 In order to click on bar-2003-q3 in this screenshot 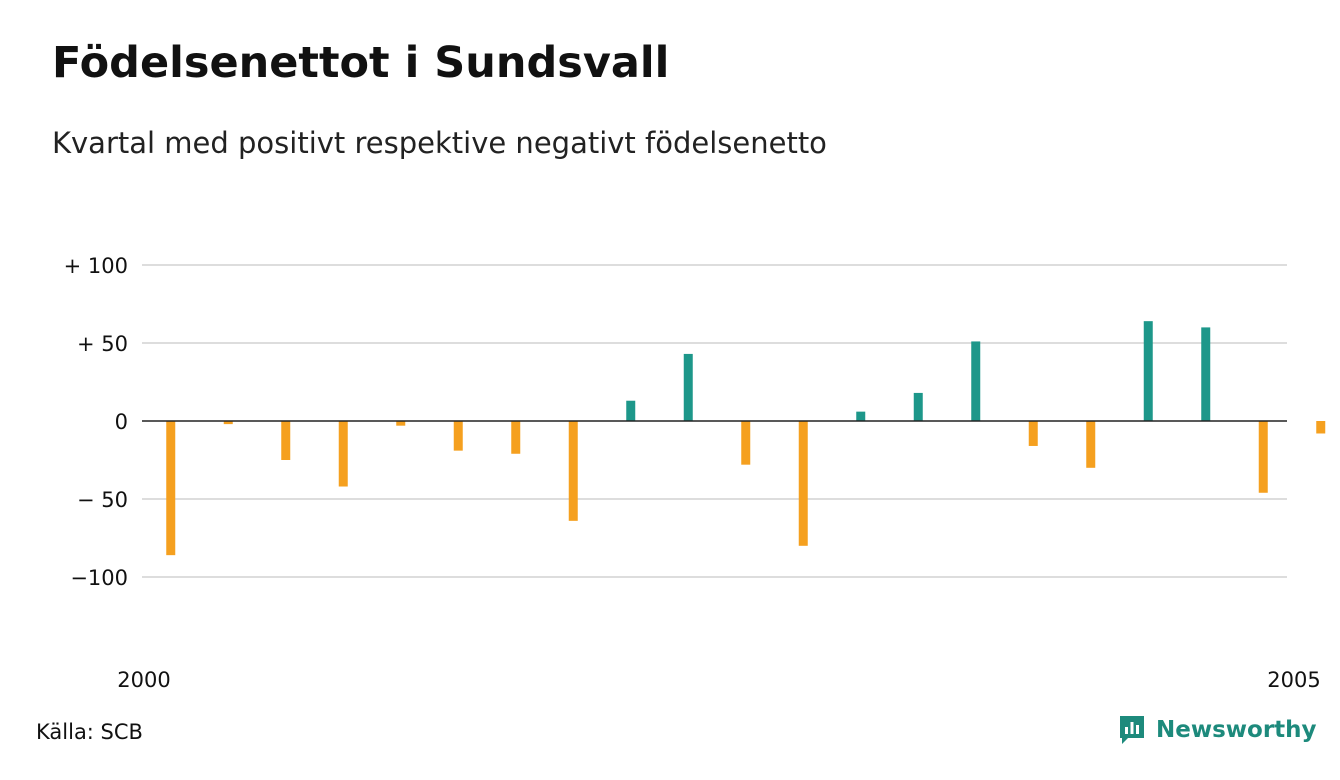, I will do `click(976, 381)`.